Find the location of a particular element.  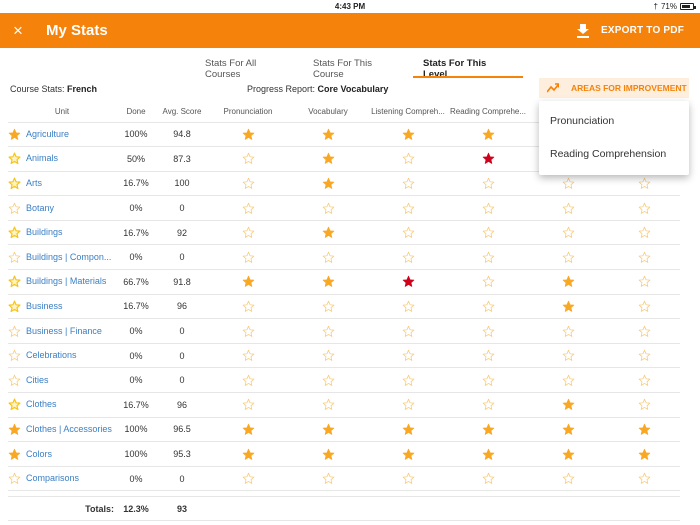

status-icons: † 71% is located at coordinates (675, 6).